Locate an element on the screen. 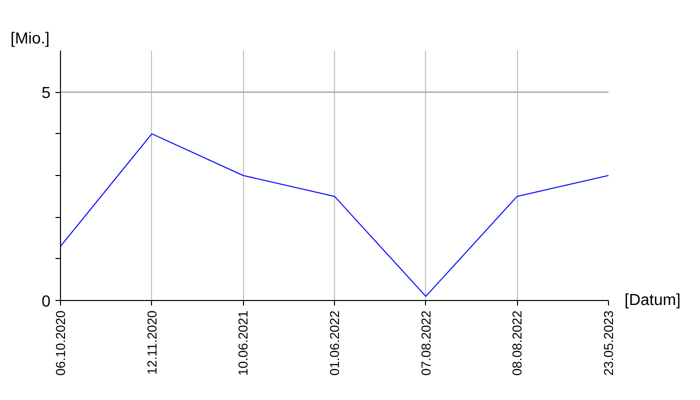 Image resolution: width=700 pixels, height=400 pixels. y-axis-title: [Mio.] is located at coordinates (30, 39).